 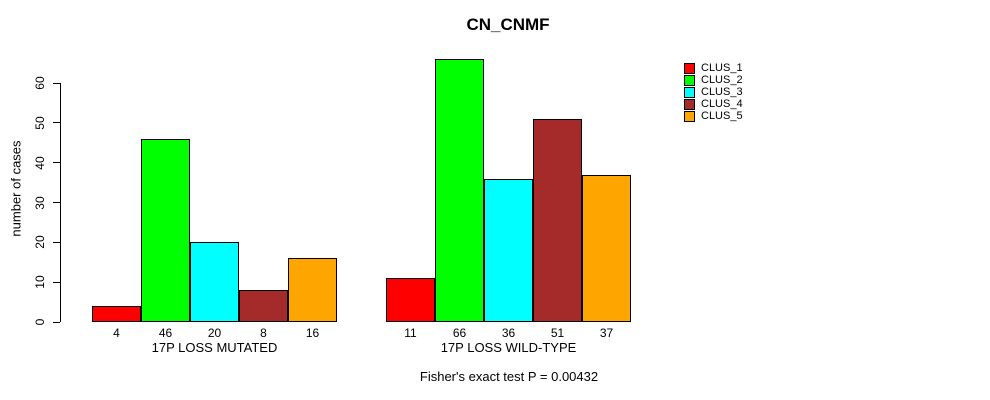 What do you see at coordinates (722, 116) in the screenshot?
I see `legend-label: CLUS_5` at bounding box center [722, 116].